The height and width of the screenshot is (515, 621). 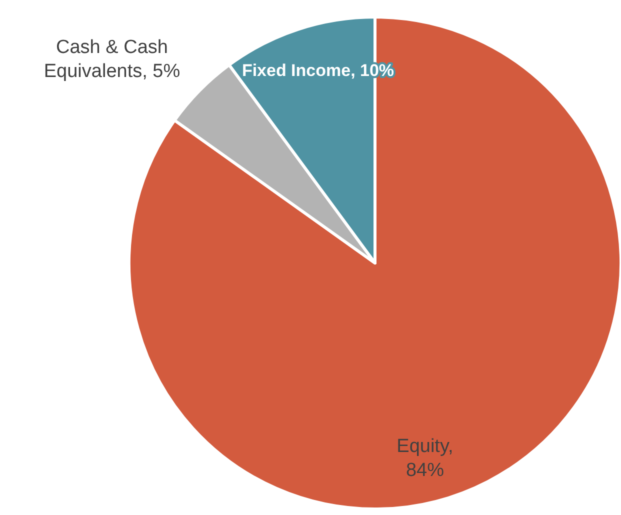 What do you see at coordinates (425, 458) in the screenshot?
I see `slice-label: Equity, 84%` at bounding box center [425, 458].